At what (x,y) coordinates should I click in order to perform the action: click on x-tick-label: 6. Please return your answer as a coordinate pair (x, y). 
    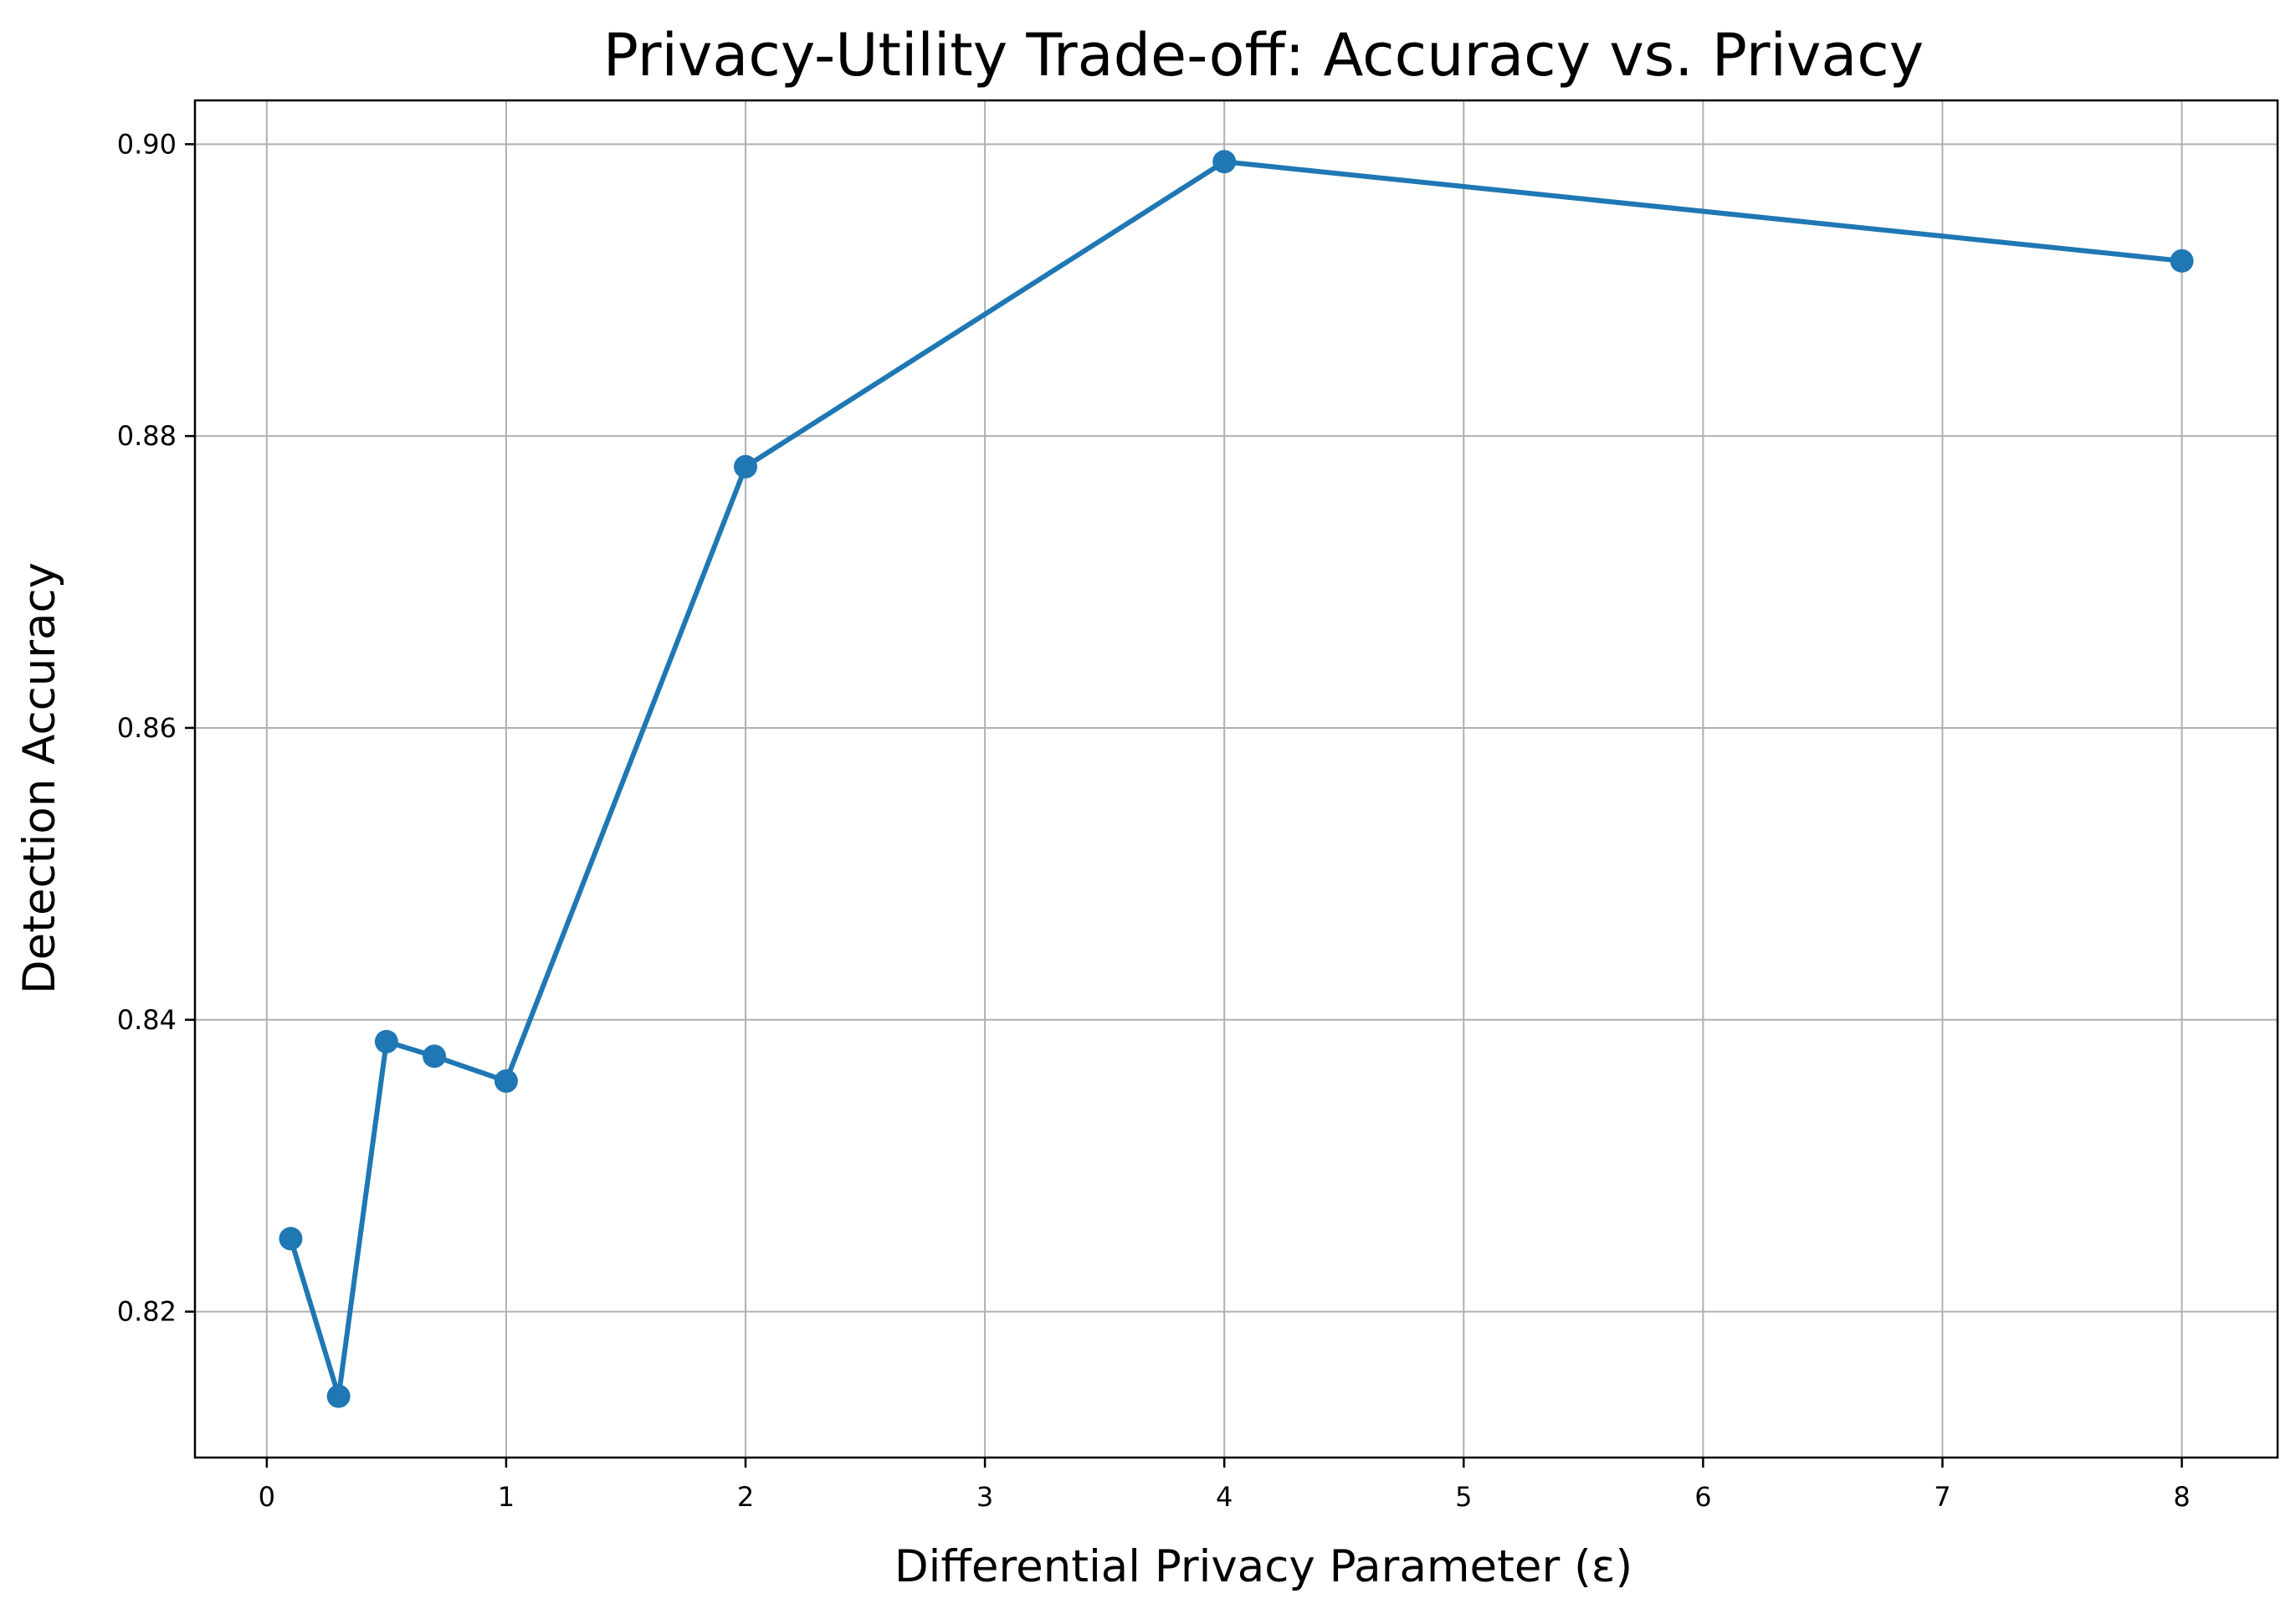
    Looking at the image, I should click on (1702, 1497).